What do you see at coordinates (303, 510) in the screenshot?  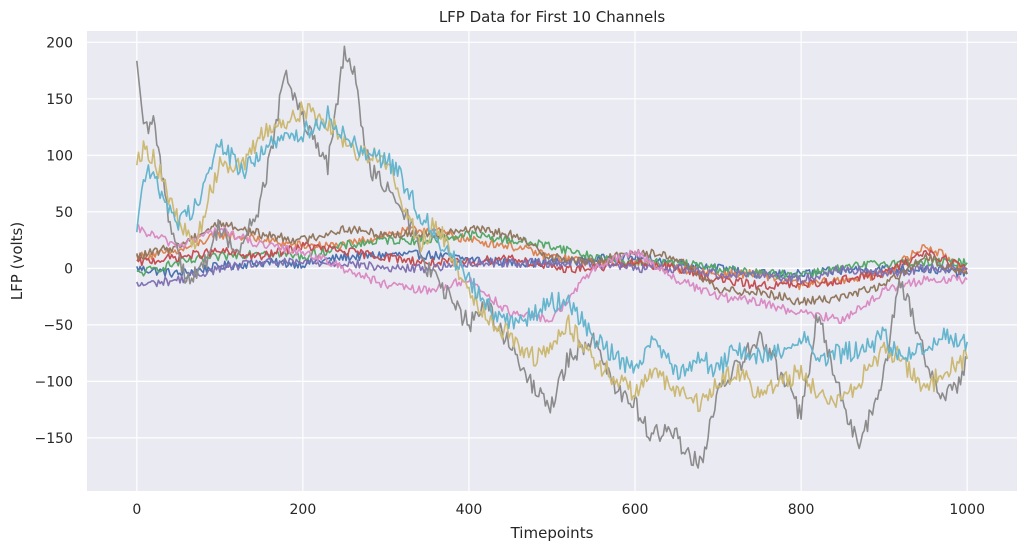 I see `x-tick-label: 200` at bounding box center [303, 510].